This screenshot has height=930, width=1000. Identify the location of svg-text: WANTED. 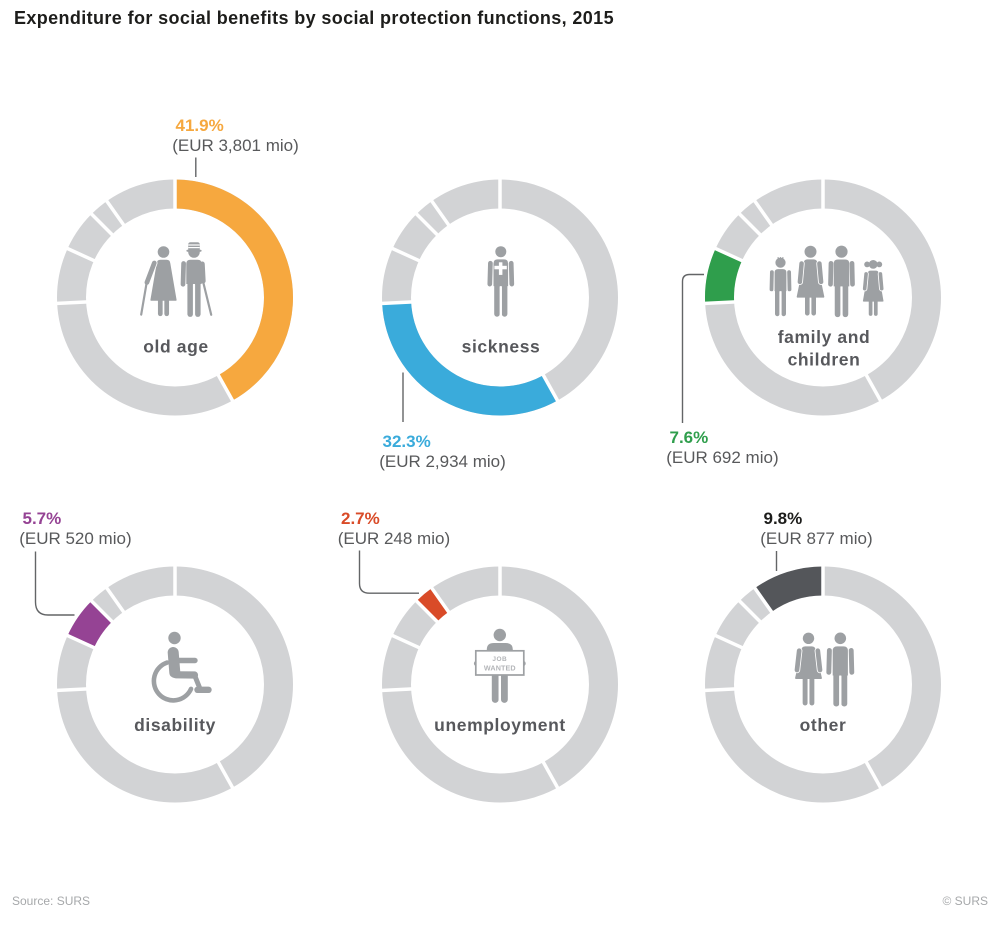
(500, 667).